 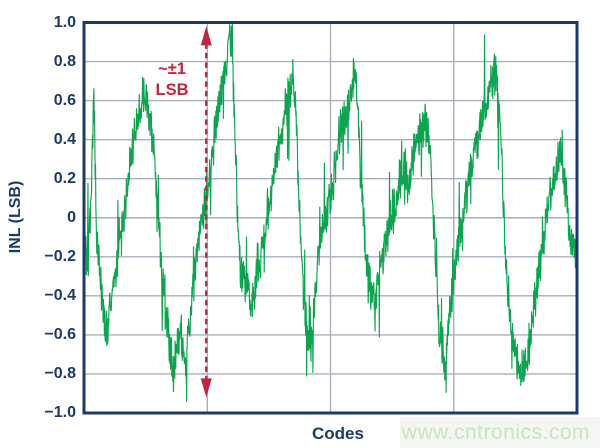 I want to click on lsb-arrow-head-up-icon, so click(x=206, y=36).